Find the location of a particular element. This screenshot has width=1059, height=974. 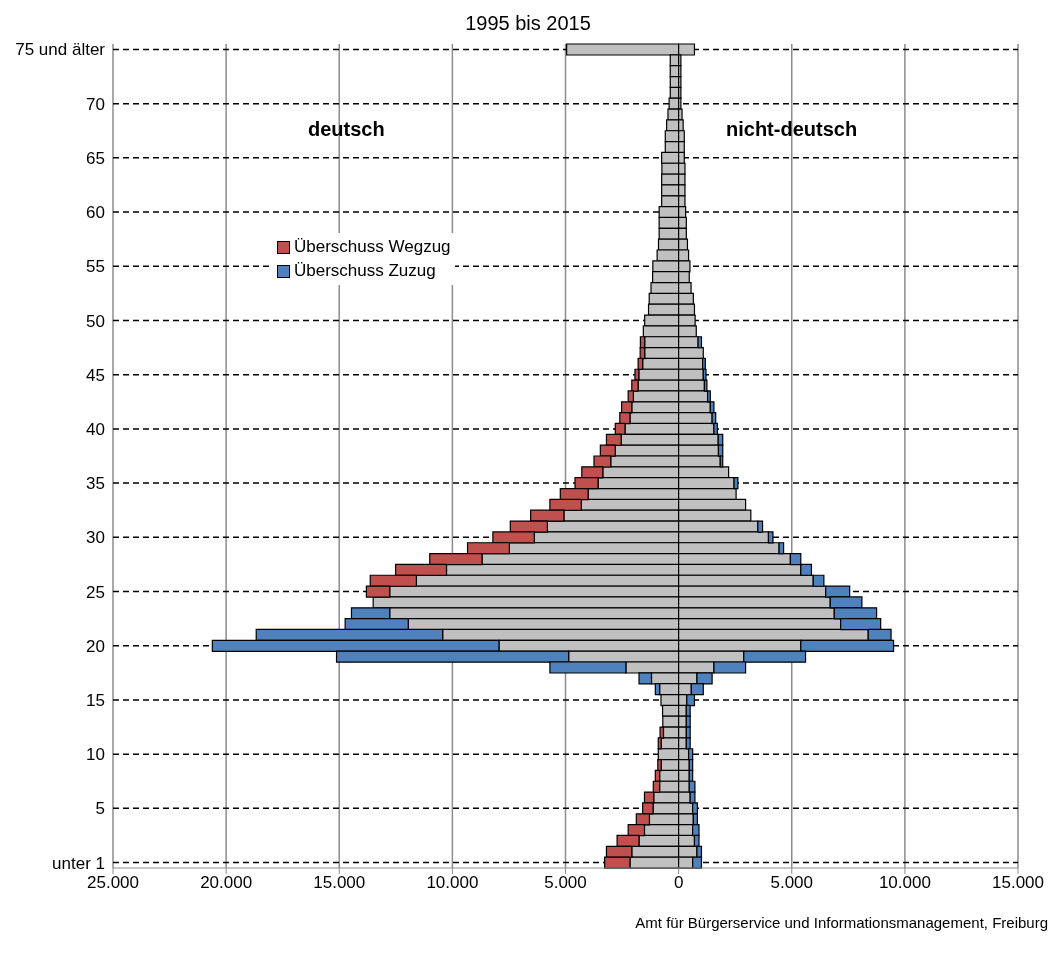

y-tick-label: 60 is located at coordinates (95, 213).